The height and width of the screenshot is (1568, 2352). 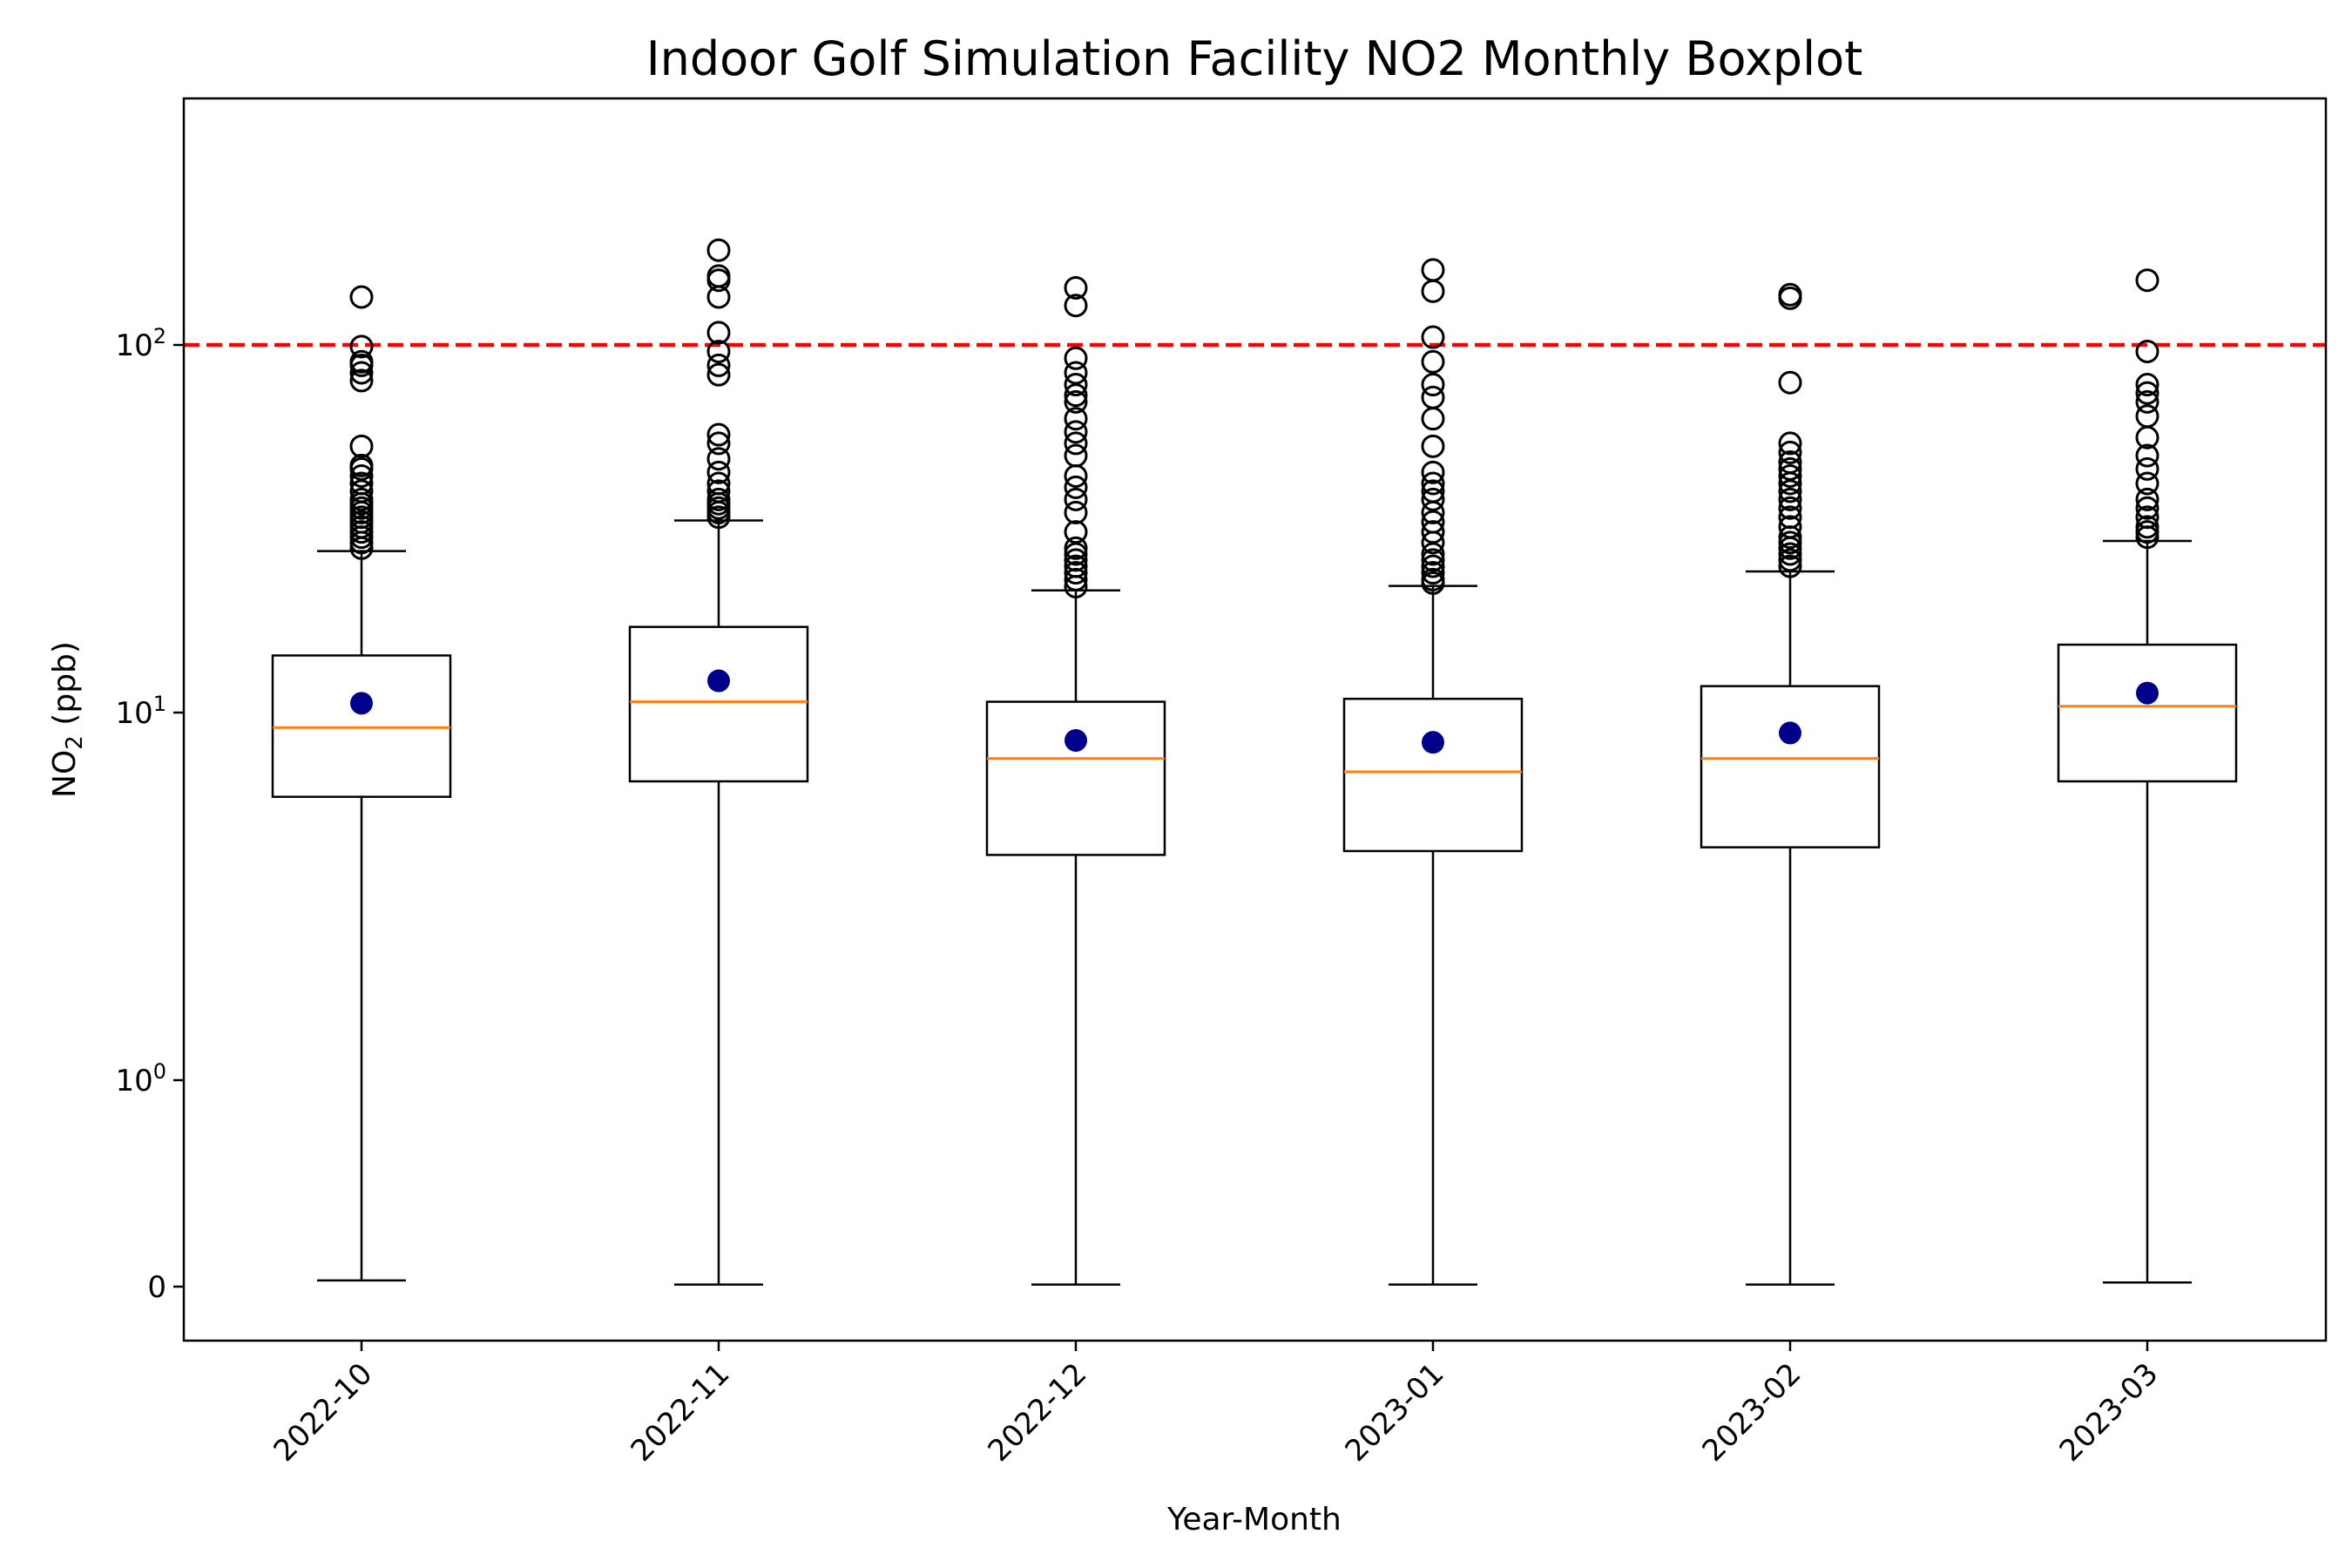 I want to click on y-tick-label: 10¹, so click(x=140, y=711).